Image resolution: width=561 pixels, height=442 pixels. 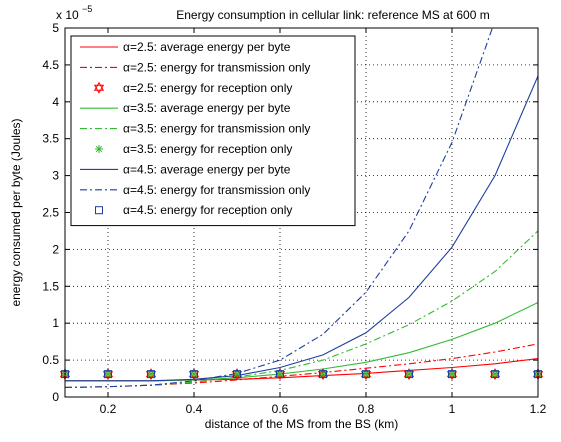 I want to click on y-axis-label: energy consumed per byte (Joules), so click(x=16, y=212).